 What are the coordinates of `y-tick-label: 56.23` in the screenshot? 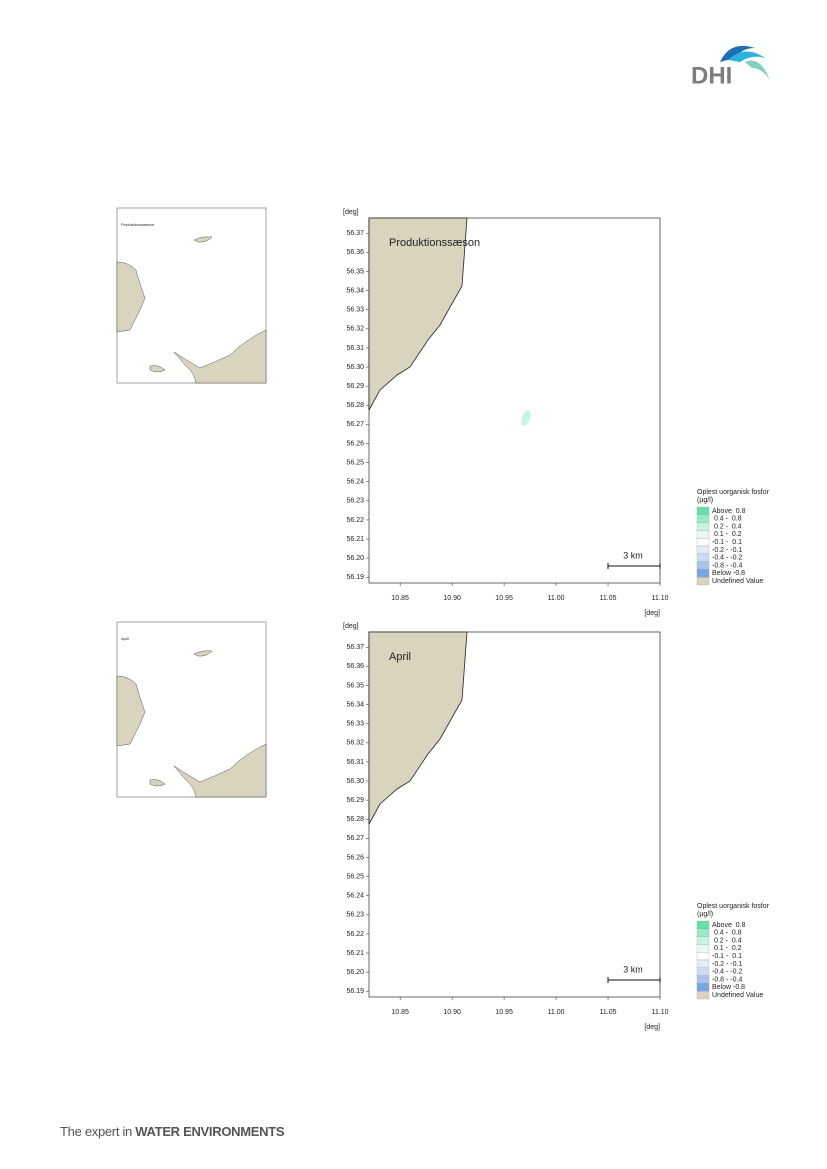 It's located at (355, 501).